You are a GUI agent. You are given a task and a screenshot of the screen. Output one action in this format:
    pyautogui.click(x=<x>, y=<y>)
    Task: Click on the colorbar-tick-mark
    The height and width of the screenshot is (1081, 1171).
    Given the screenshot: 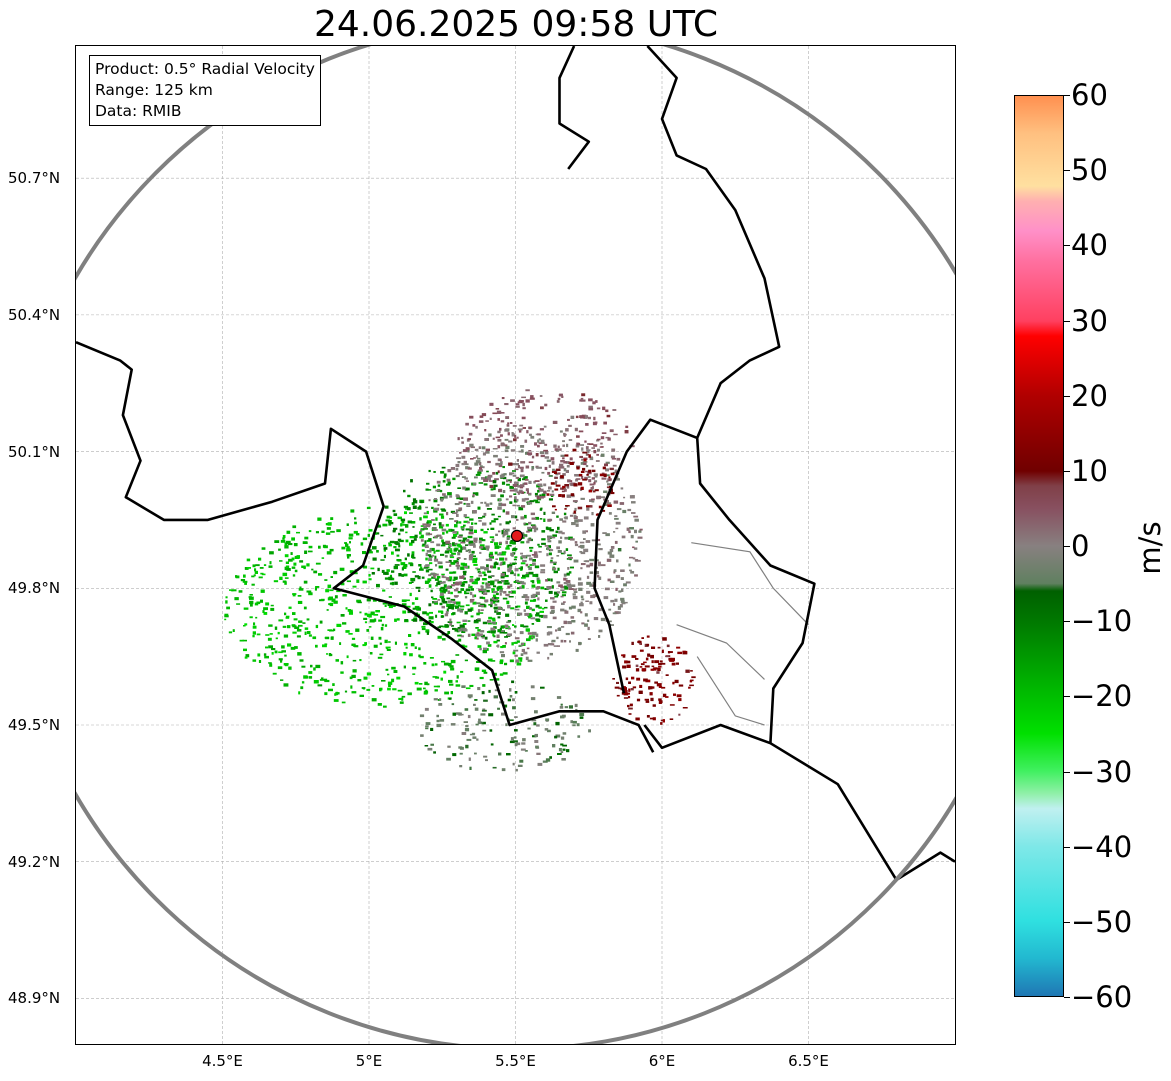 What is the action you would take?
    pyautogui.click(x=1067, y=622)
    